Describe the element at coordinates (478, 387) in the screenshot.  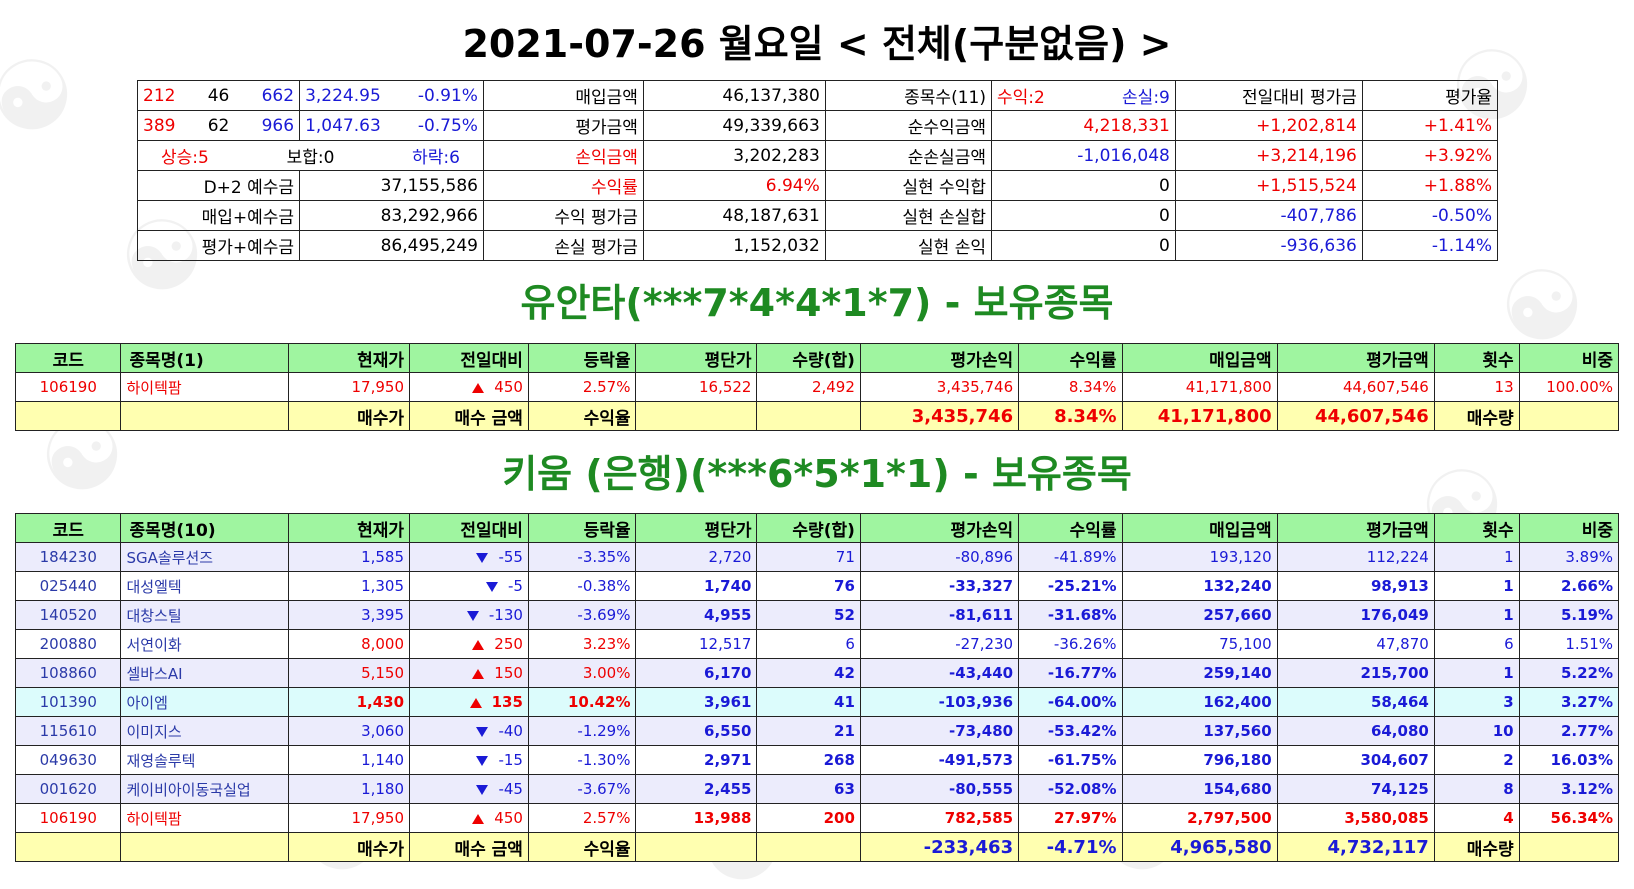
I see `up-arrow-icon` at that location.